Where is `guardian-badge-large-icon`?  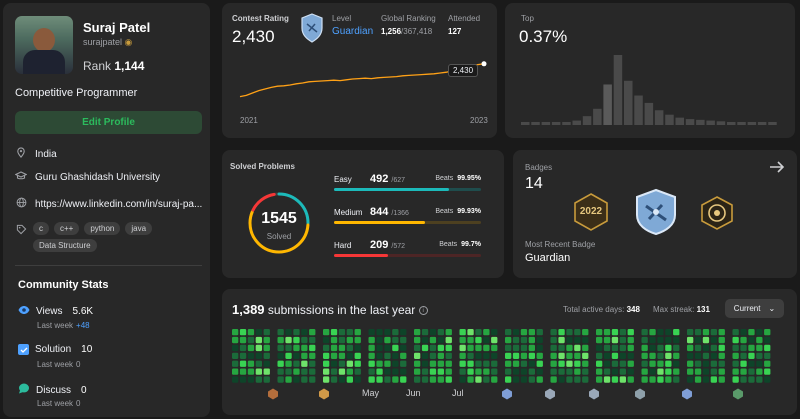 guardian-badge-large-icon is located at coordinates (656, 214).